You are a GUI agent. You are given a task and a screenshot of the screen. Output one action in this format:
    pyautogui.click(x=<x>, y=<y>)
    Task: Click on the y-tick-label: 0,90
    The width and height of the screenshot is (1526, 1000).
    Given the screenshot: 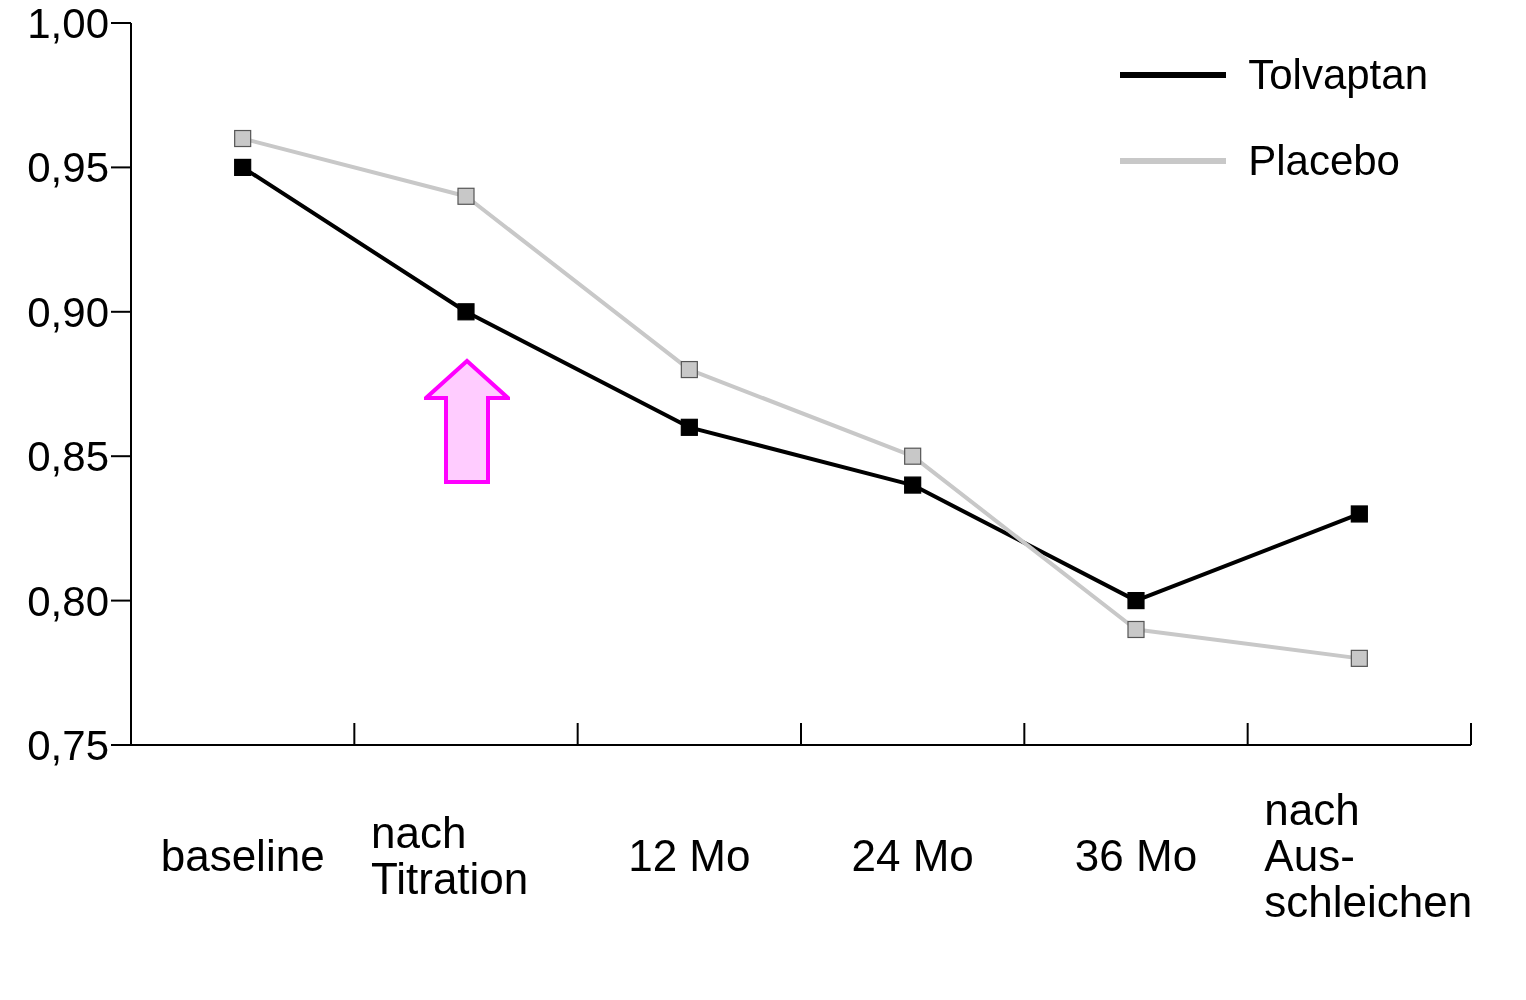 What is the action you would take?
    pyautogui.click(x=68, y=312)
    